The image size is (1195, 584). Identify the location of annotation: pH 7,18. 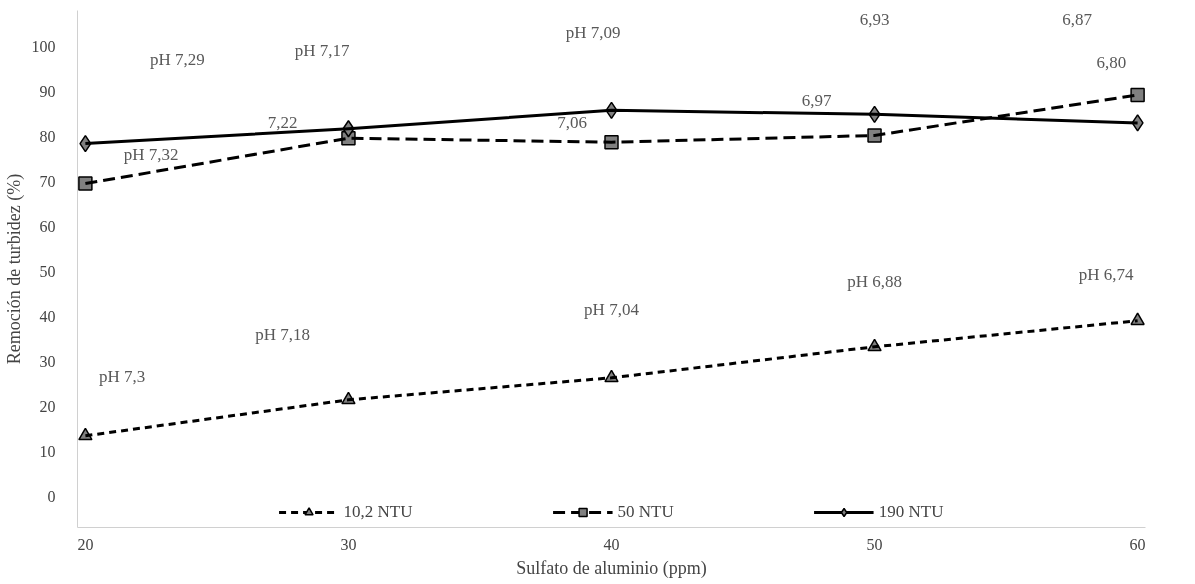
(283, 334).